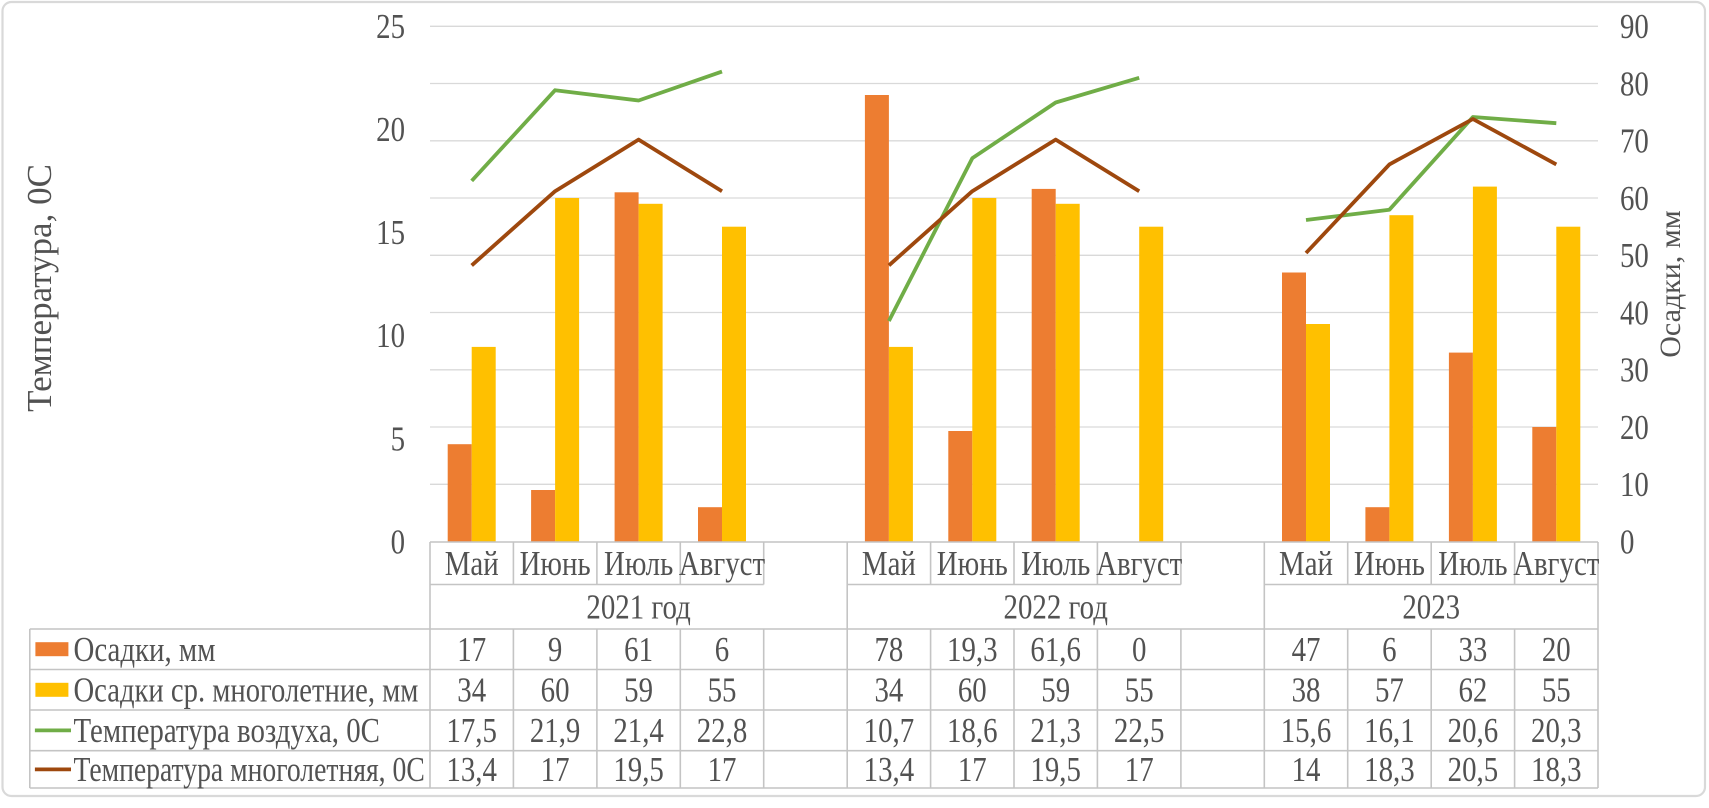  Describe the element at coordinates (1389, 729) in the screenshot. I see `svg-text: 16,1` at that location.